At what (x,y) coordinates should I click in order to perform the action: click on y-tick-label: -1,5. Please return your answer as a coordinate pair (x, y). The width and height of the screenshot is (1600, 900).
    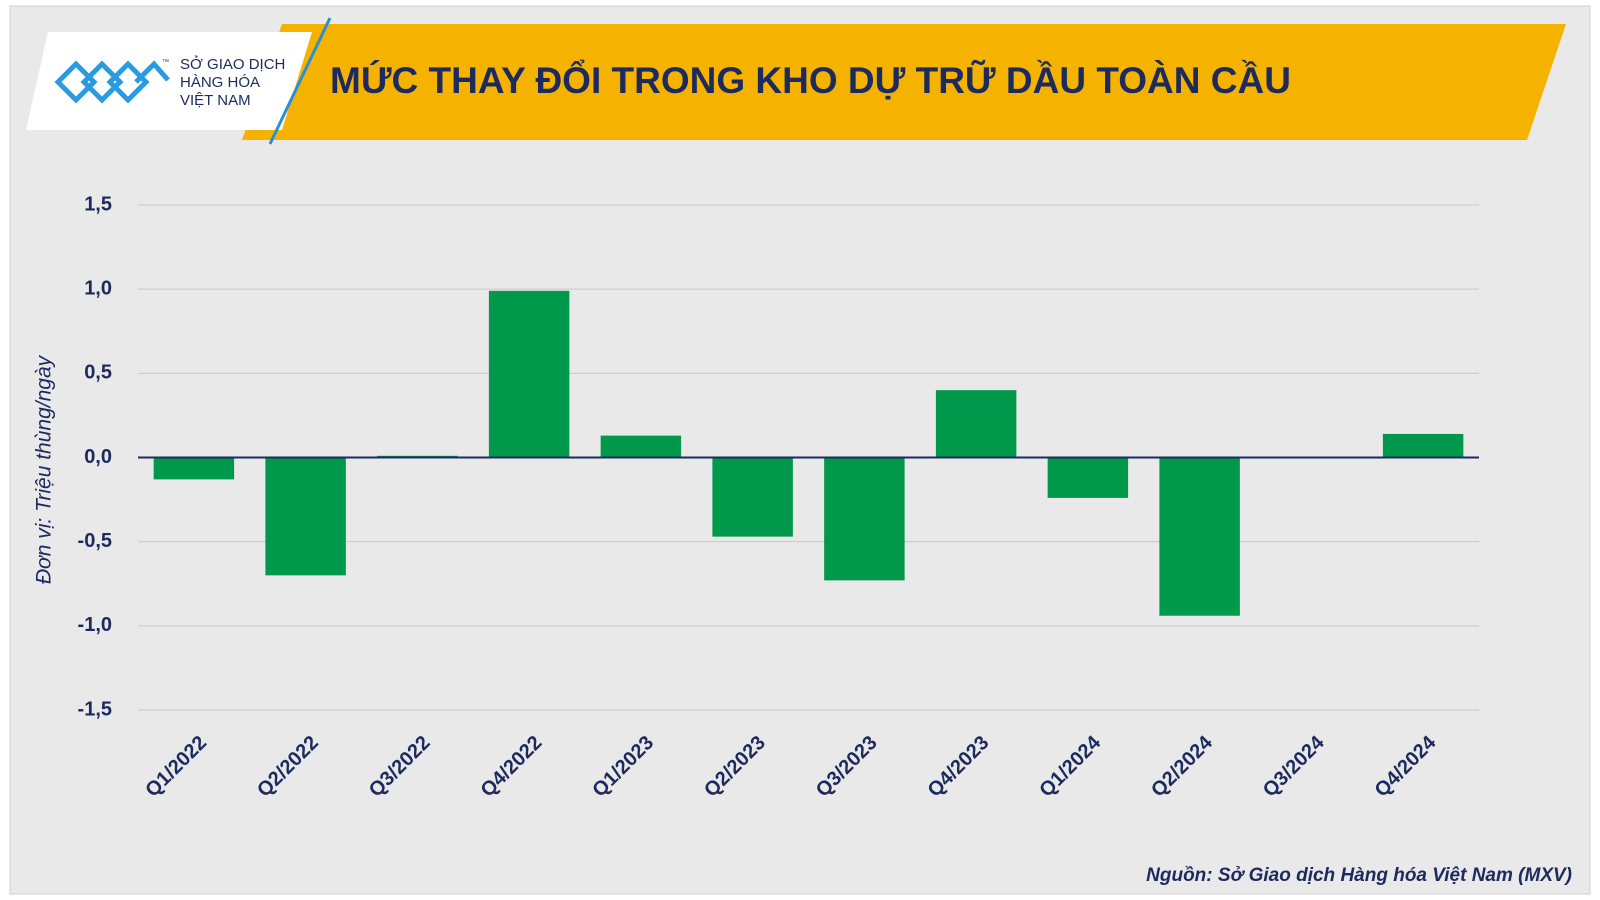
    Looking at the image, I should click on (95, 709).